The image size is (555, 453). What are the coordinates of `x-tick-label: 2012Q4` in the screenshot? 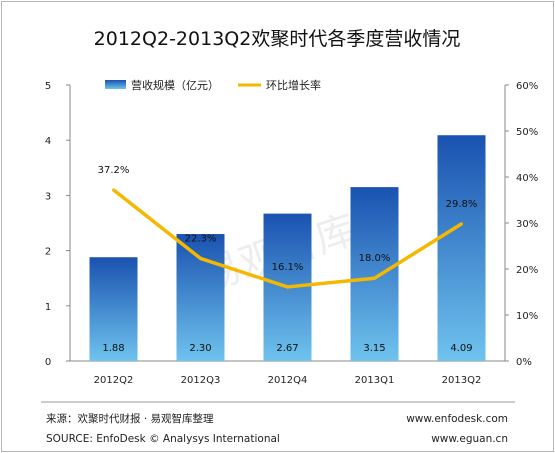 It's located at (288, 380).